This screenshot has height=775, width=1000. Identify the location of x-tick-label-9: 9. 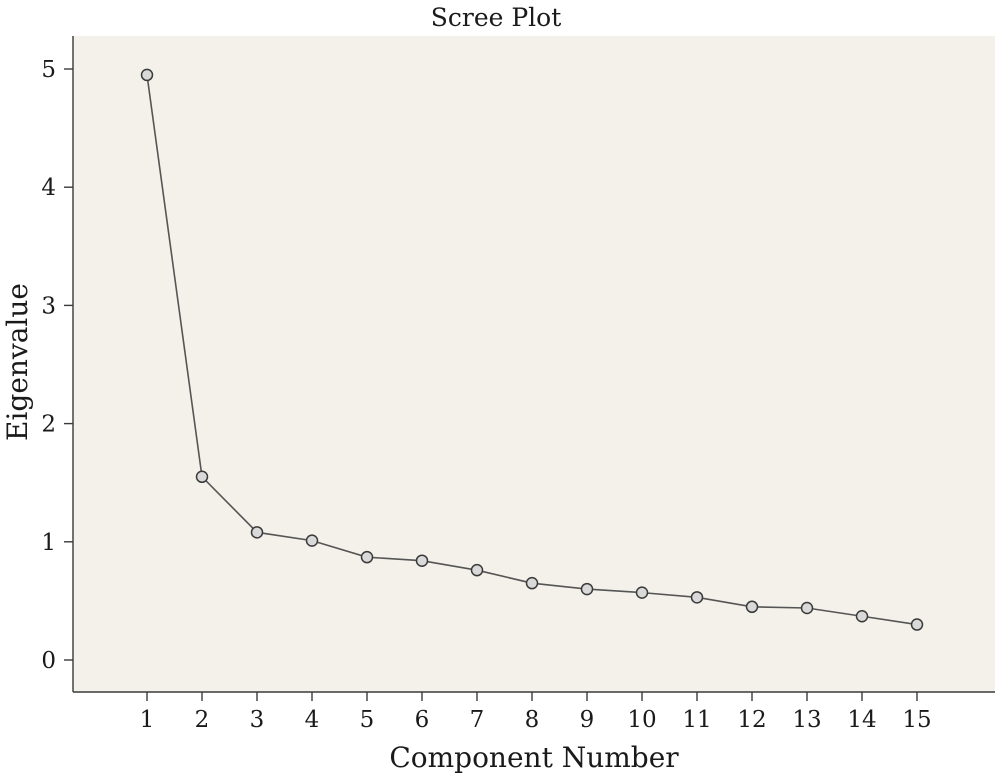
(587, 720).